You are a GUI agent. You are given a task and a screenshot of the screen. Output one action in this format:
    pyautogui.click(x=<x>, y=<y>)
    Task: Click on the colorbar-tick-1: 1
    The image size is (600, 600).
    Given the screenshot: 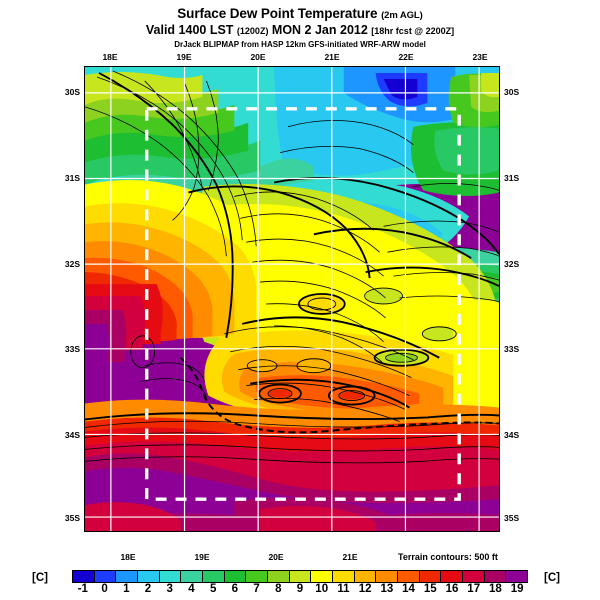 What is the action you would take?
    pyautogui.click(x=126, y=589)
    